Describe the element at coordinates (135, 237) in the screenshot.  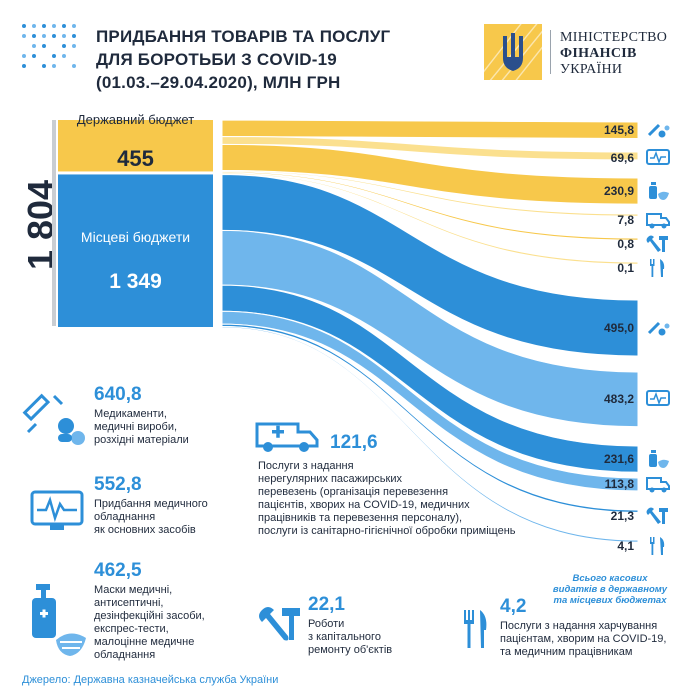
I see `local-budgets-label: Місцеві бюджети` at that location.